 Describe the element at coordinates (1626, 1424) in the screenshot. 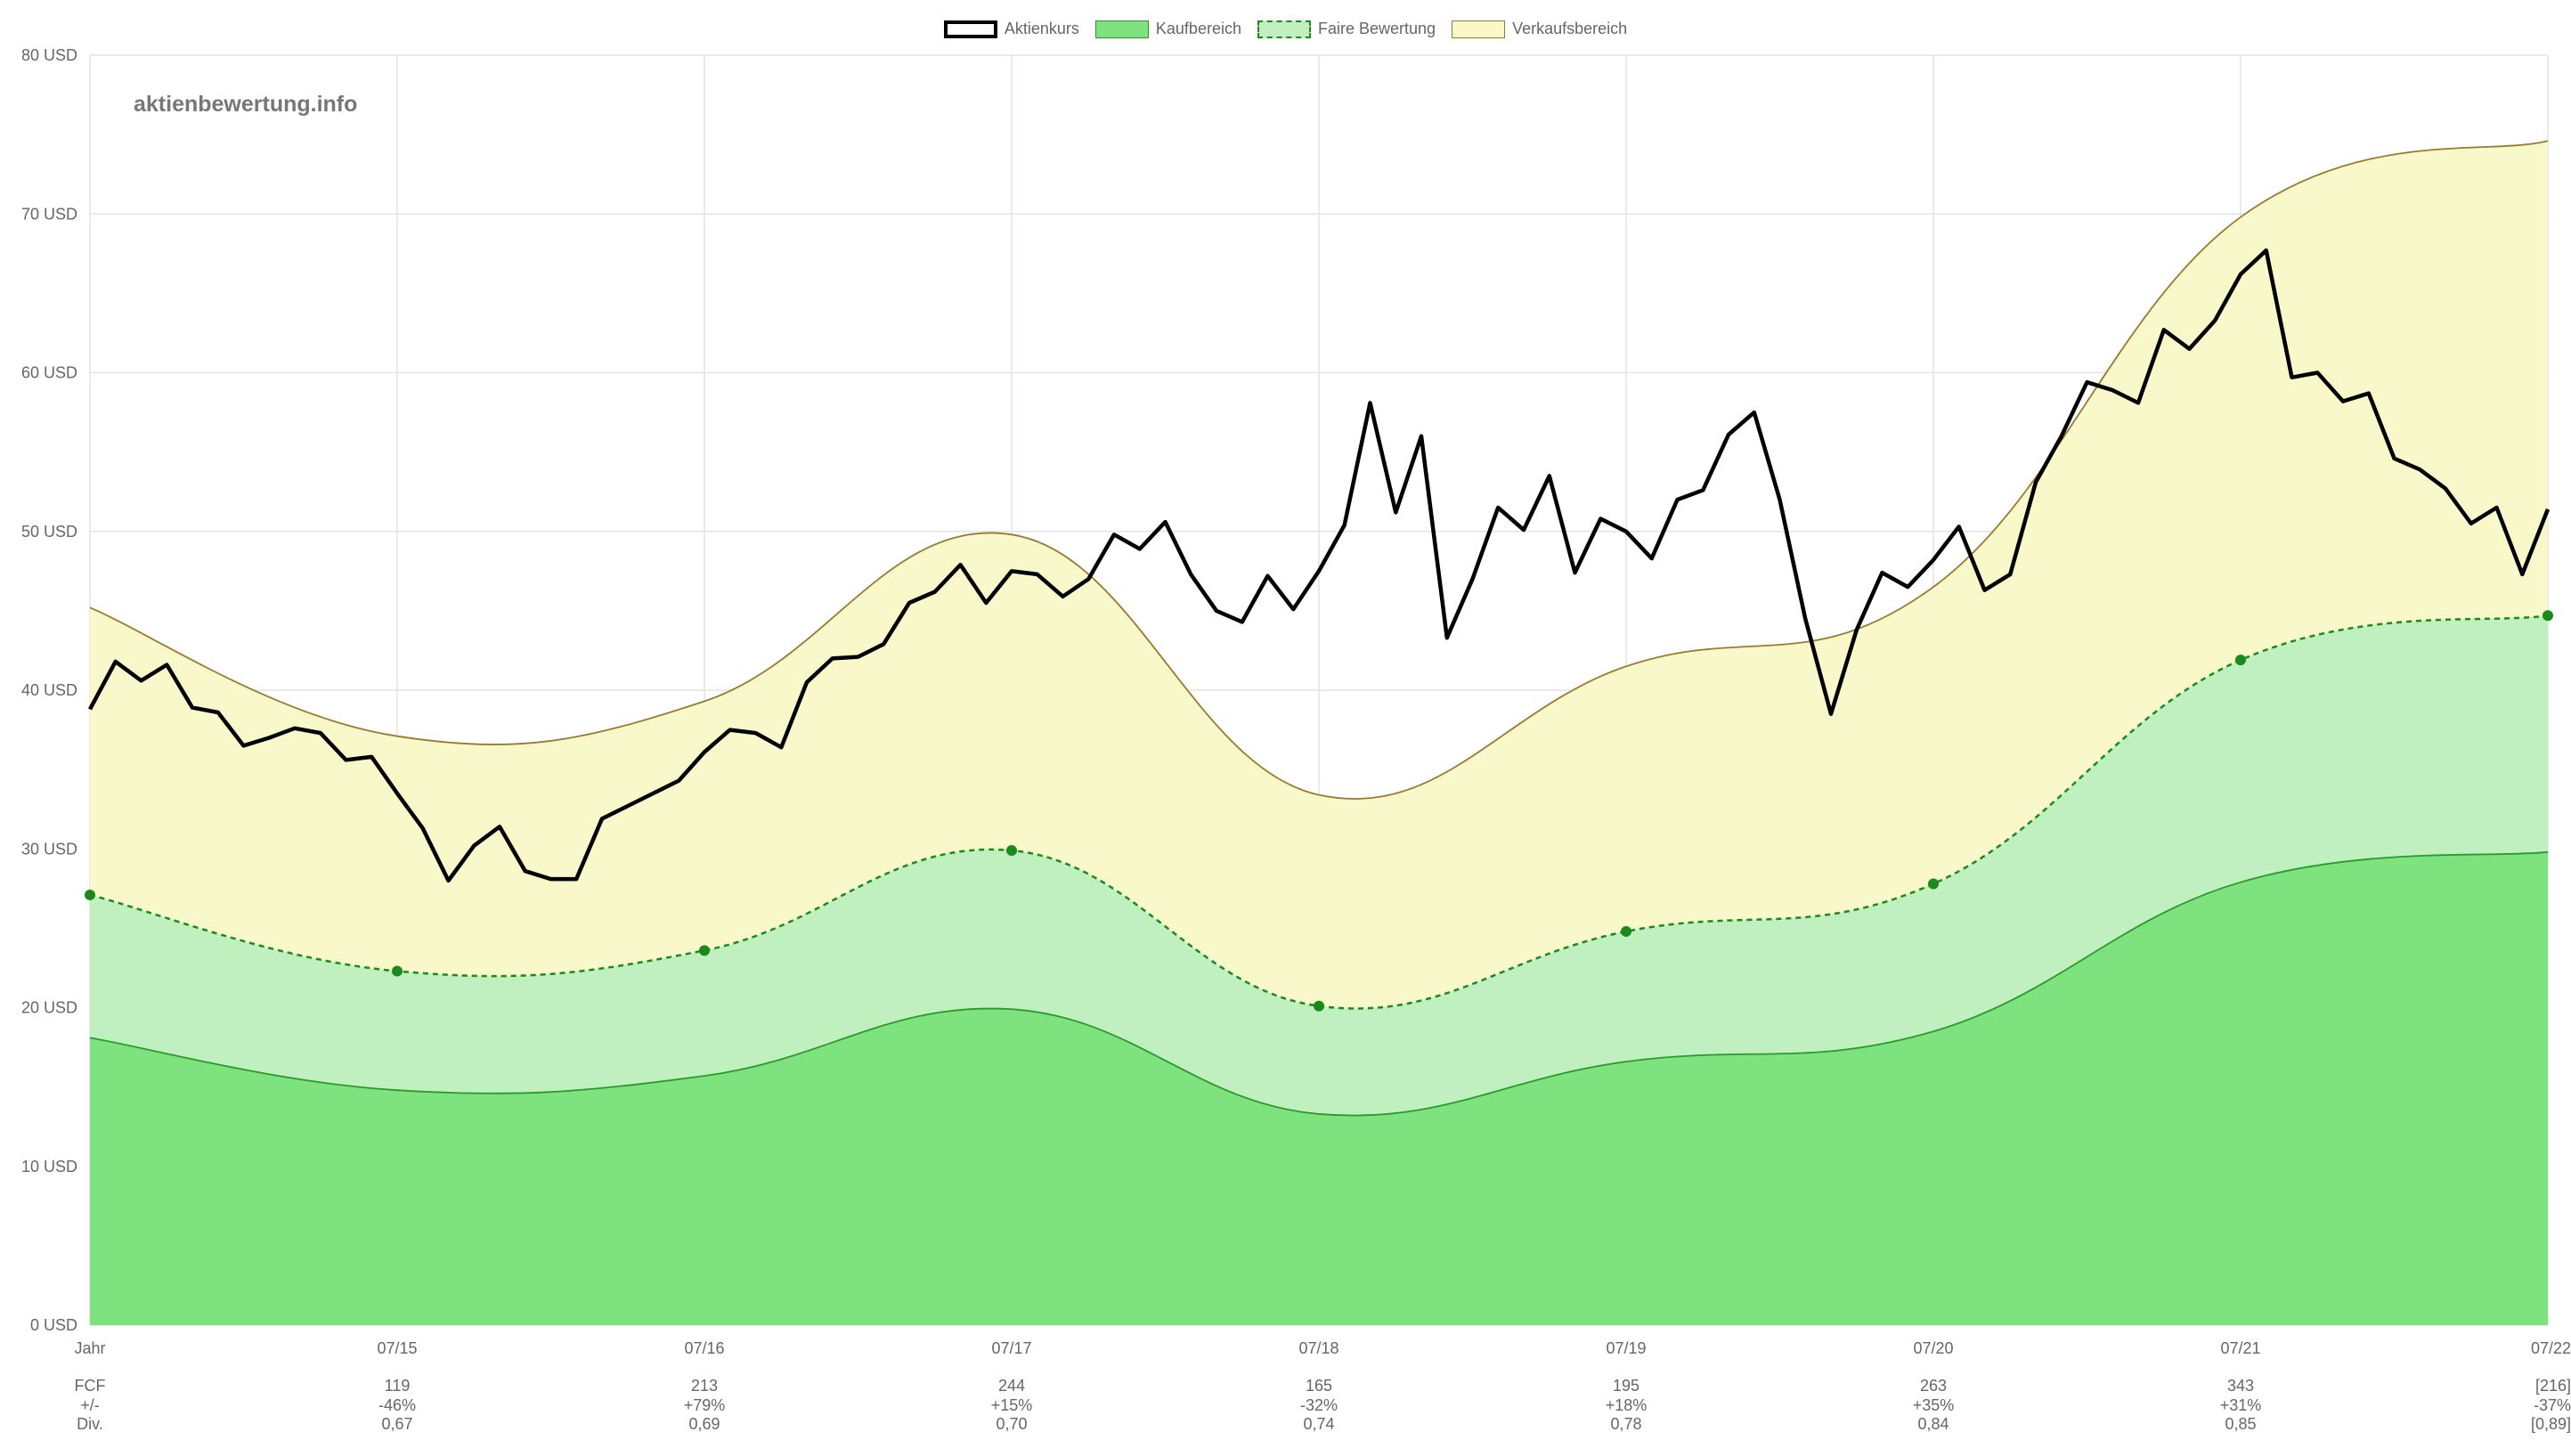

I see `table-dividend-value: 0,78` at that location.